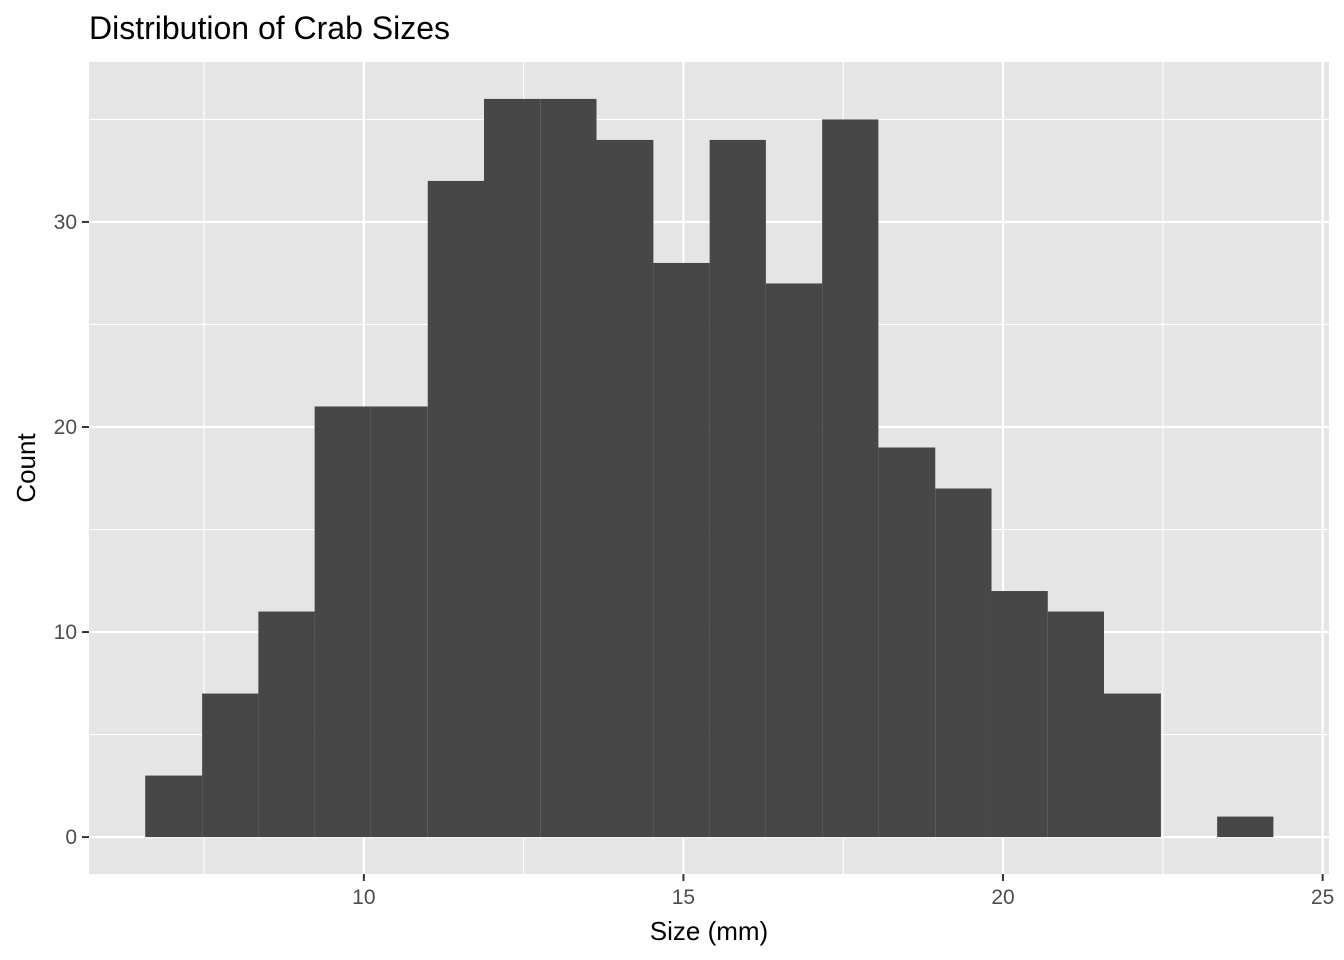  I want to click on x-tick-label: 10, so click(363, 897).